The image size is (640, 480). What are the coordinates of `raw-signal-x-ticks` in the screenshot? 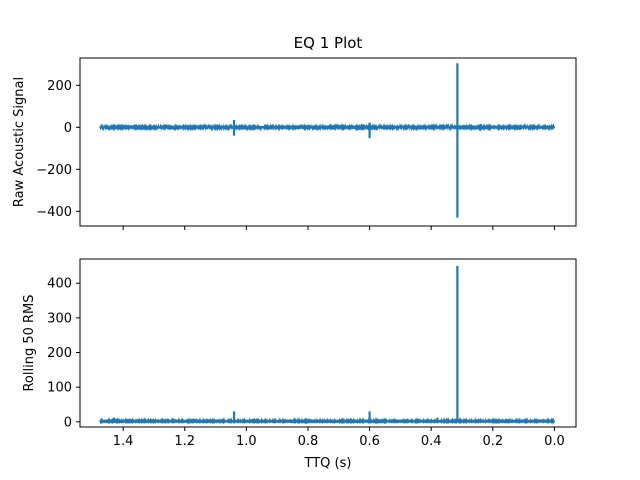 It's located at (338, 228).